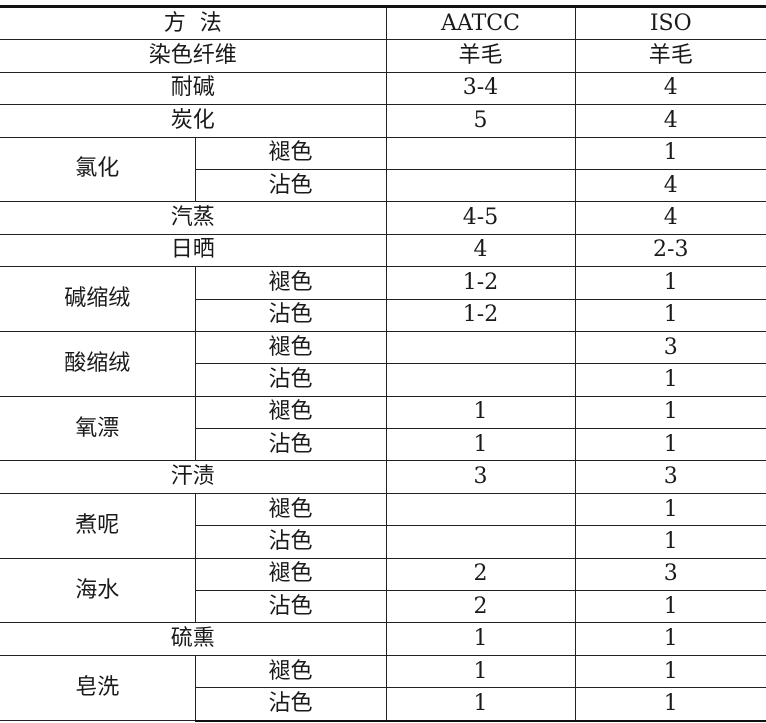 The width and height of the screenshot is (766, 723). I want to click on fiber-aatcc: 羊毛, so click(481, 56).